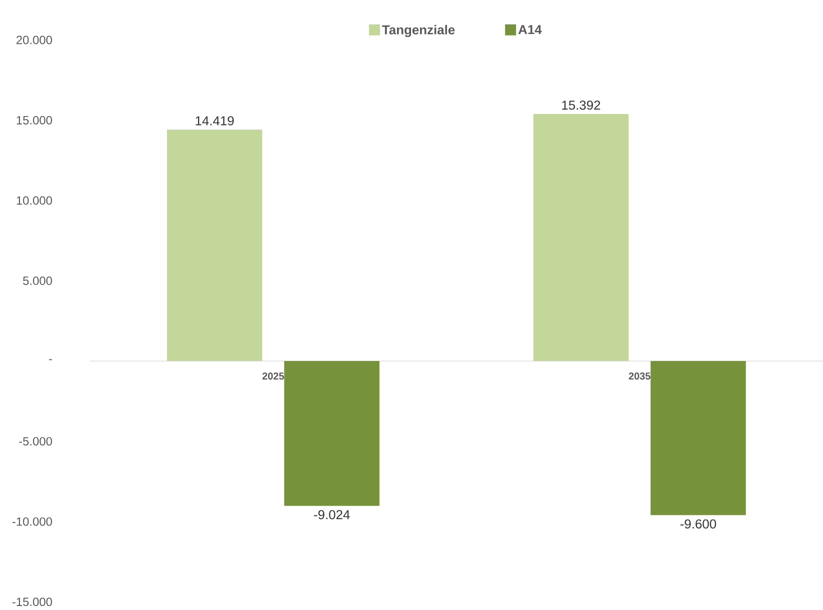  I want to click on y-tick-label: 5.000, so click(37, 281).